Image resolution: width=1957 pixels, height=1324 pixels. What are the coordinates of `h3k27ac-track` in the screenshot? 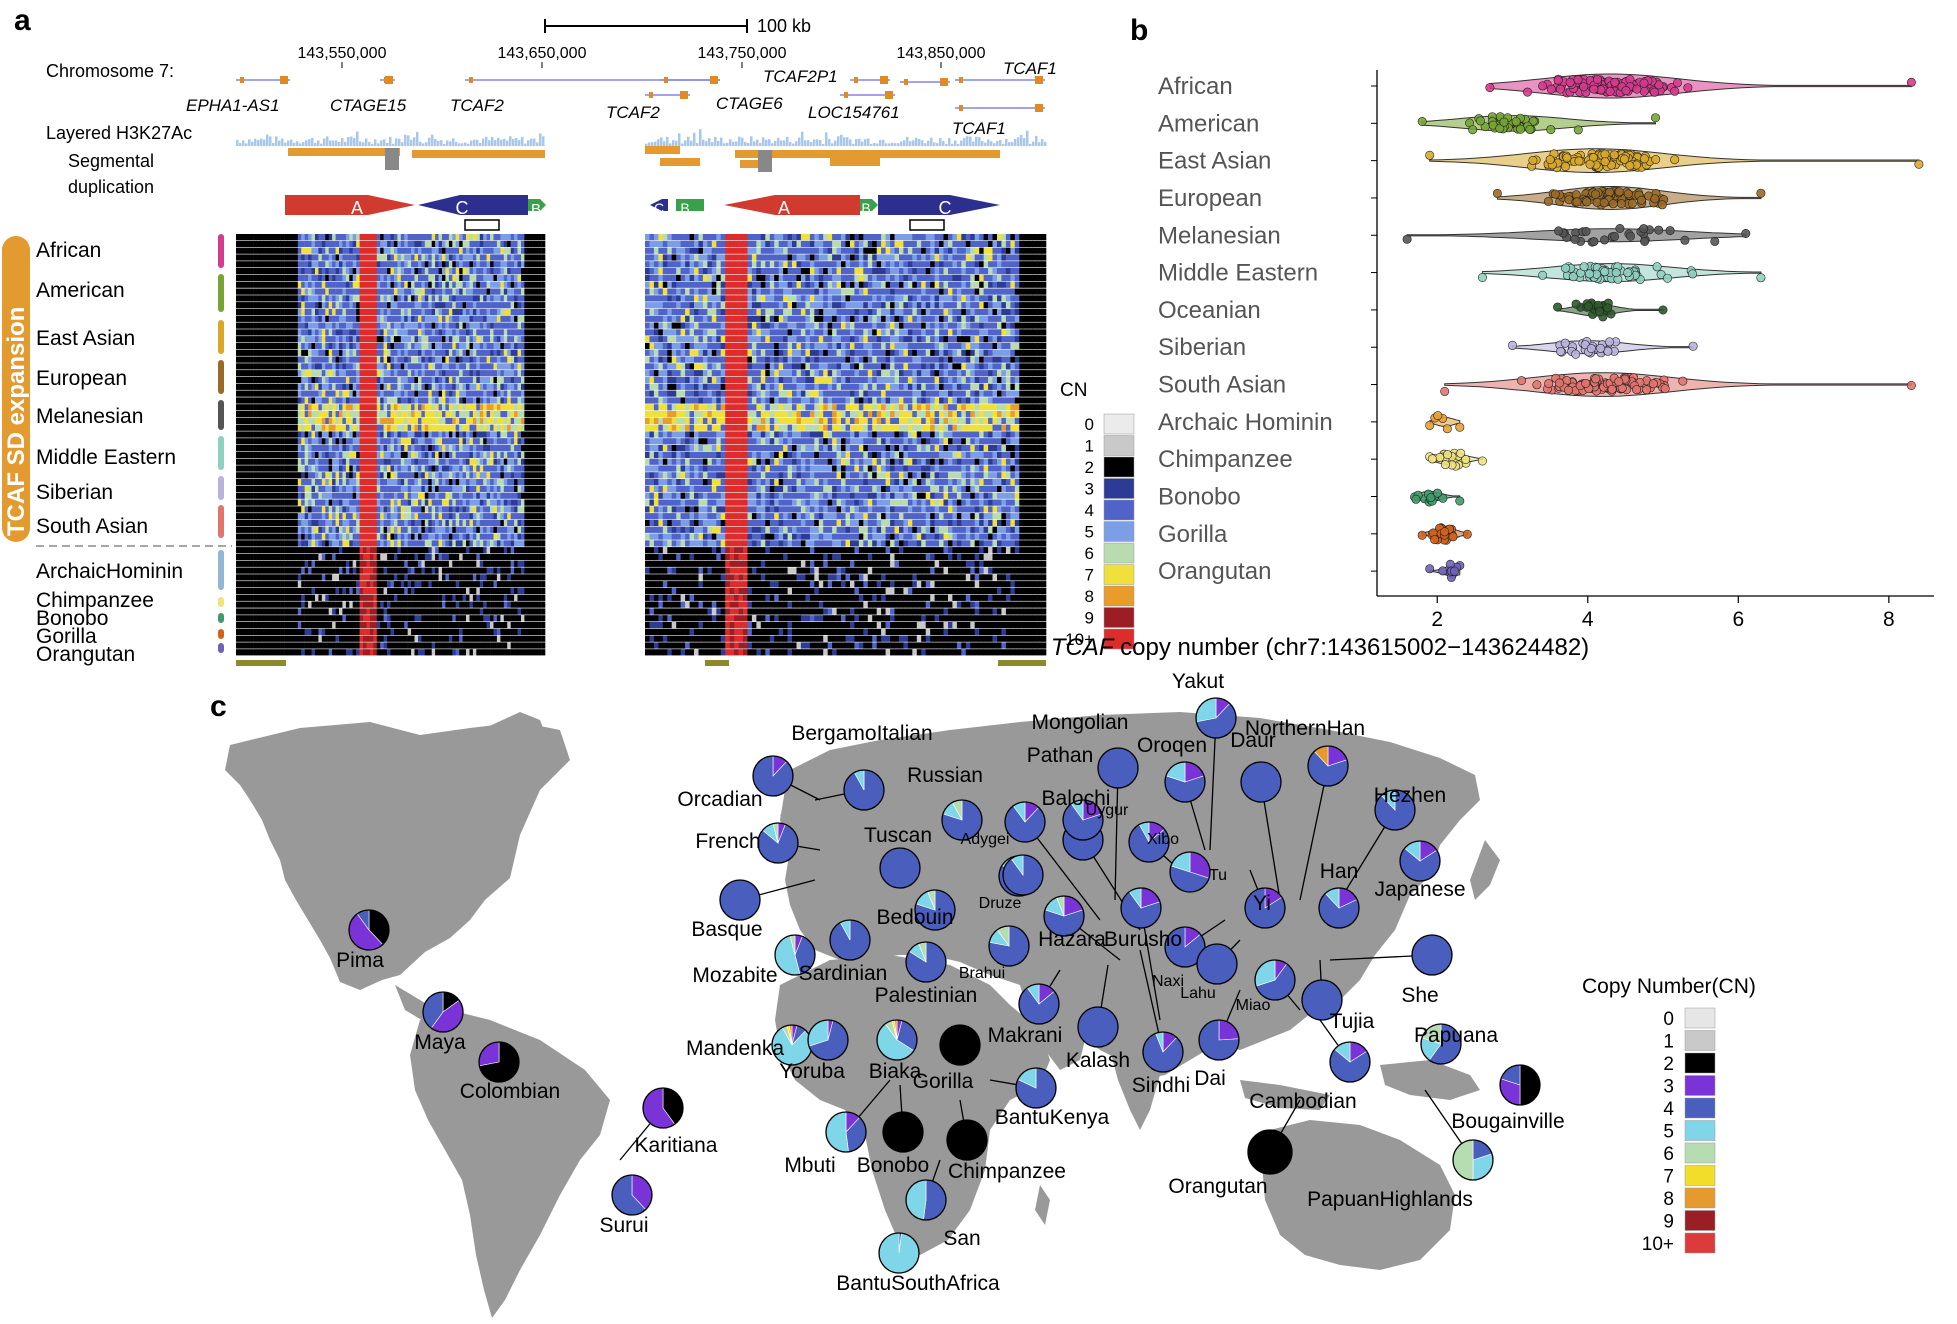 It's located at (641, 137).